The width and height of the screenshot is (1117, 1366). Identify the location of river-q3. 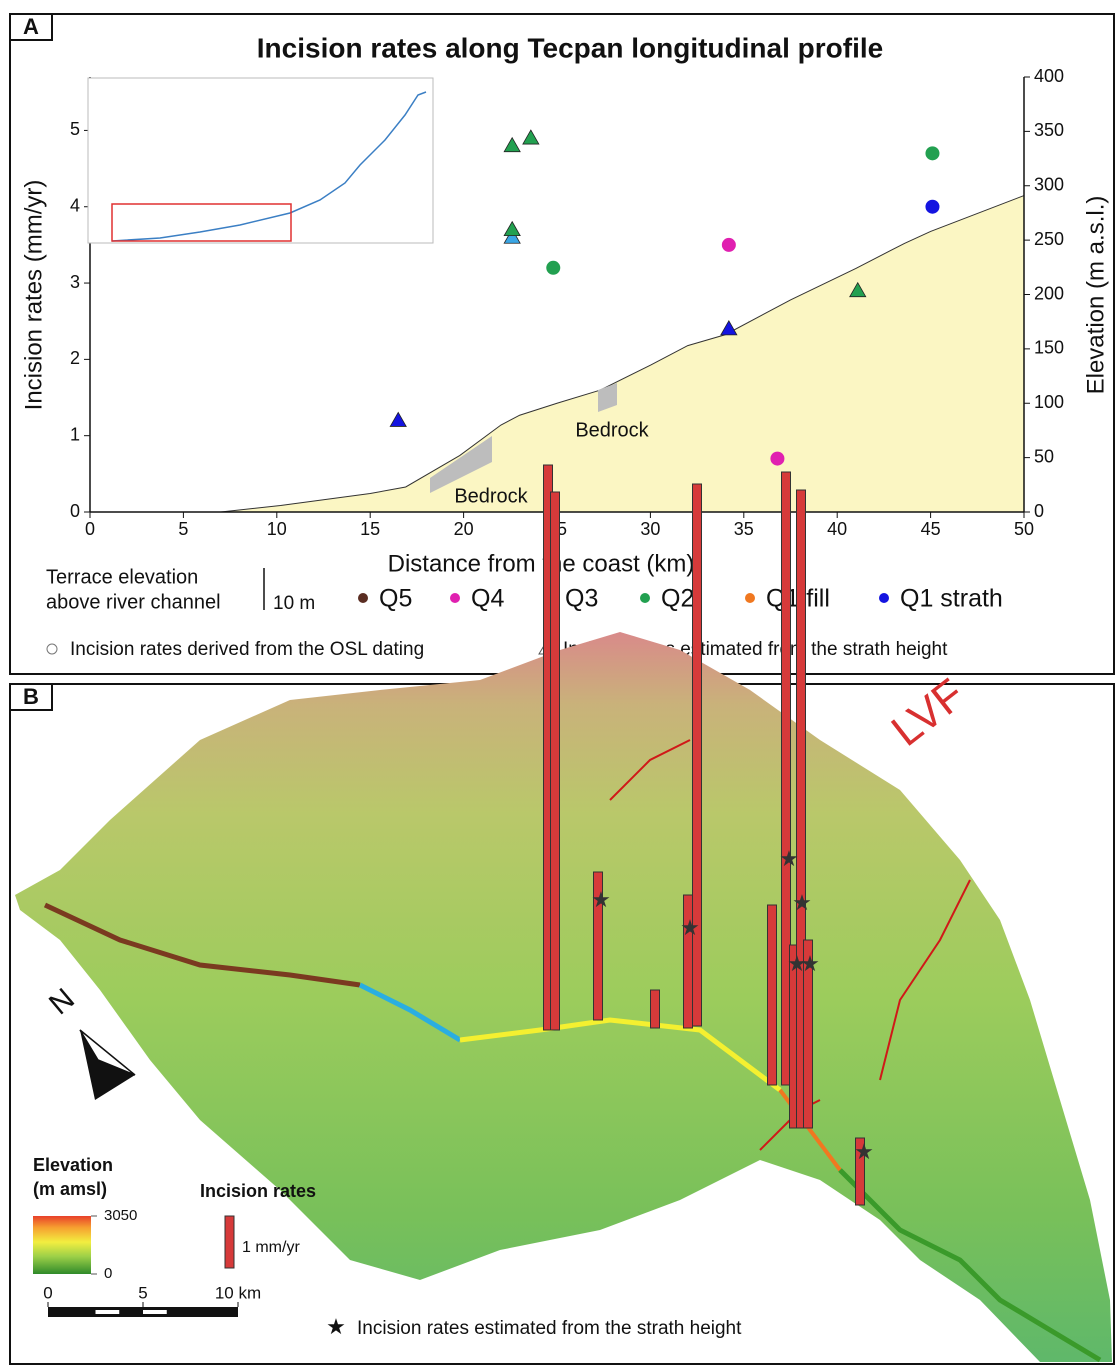
(410, 1012).